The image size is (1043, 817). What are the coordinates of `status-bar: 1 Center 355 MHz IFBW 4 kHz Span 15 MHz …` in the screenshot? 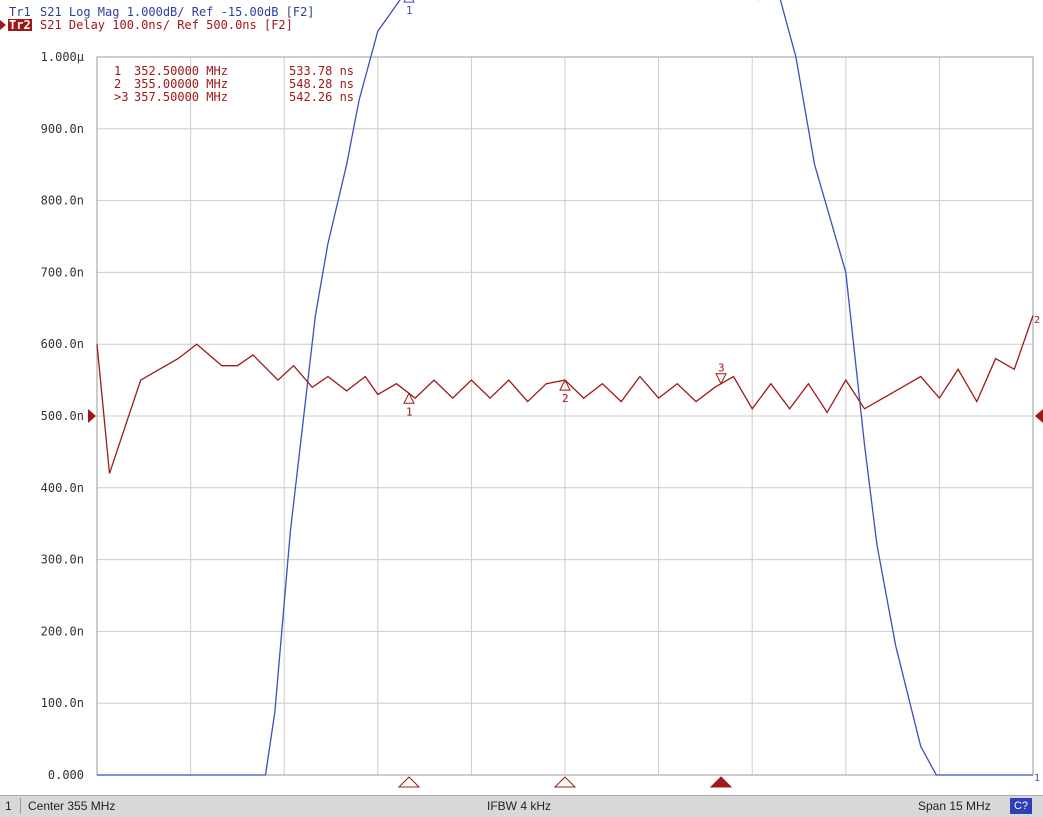 It's located at (521, 806).